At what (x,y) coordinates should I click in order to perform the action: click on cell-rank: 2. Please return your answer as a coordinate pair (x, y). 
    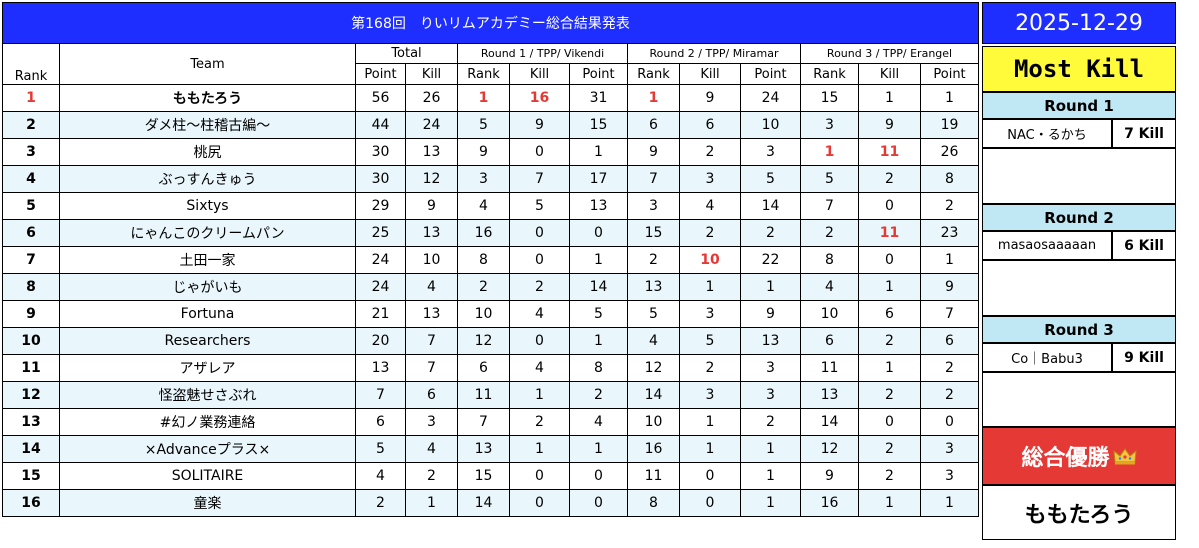
    Looking at the image, I should click on (31, 125).